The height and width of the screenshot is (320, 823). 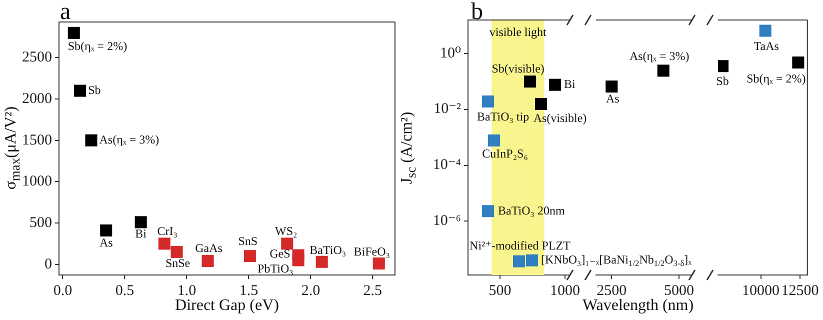 I want to click on x-tick-label: 1.5, so click(x=248, y=290).